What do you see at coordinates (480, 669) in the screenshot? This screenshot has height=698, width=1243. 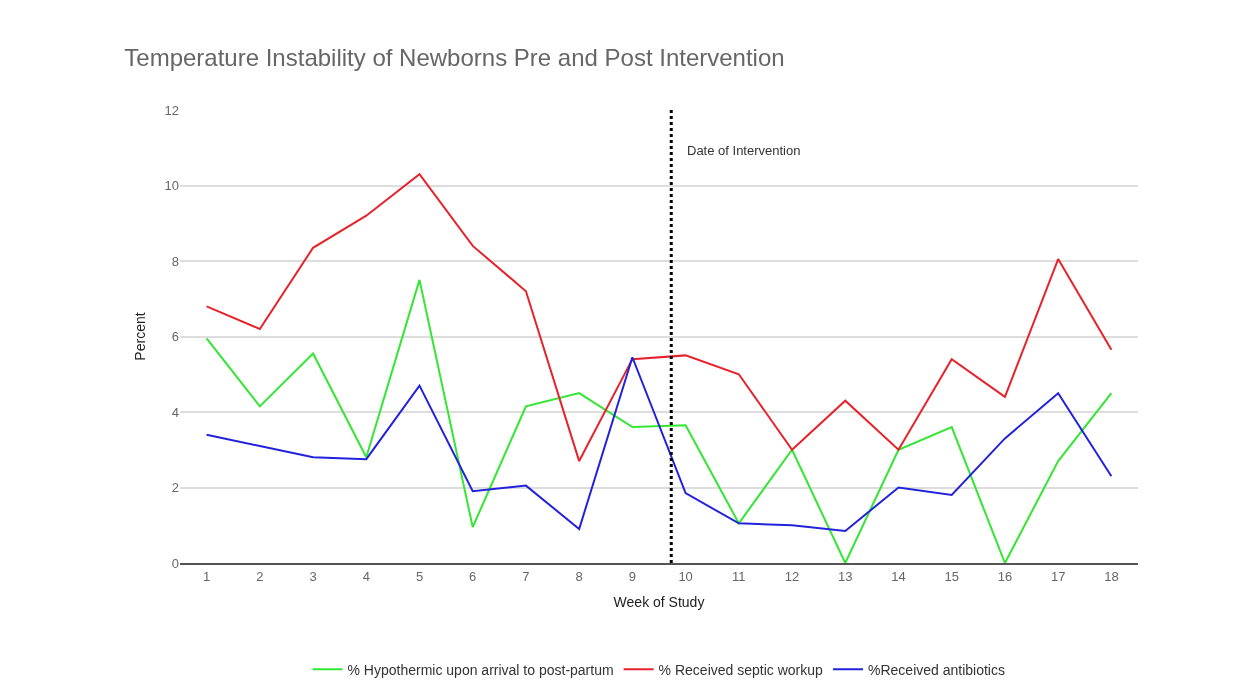 I see `legend-label: % Hypothermic upon arrival to post-partum` at bounding box center [480, 669].